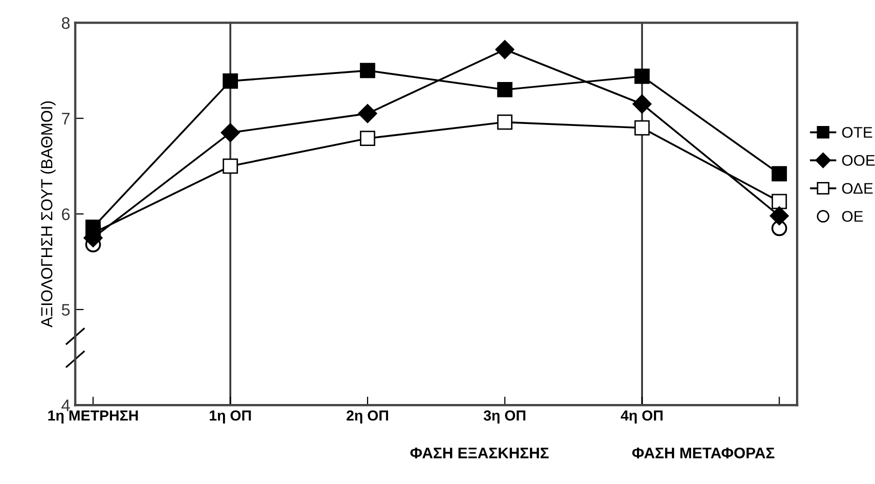 Image resolution: width=875 pixels, height=484 pixels. I want to click on legend-label: ΟΟΕ, so click(858, 160).